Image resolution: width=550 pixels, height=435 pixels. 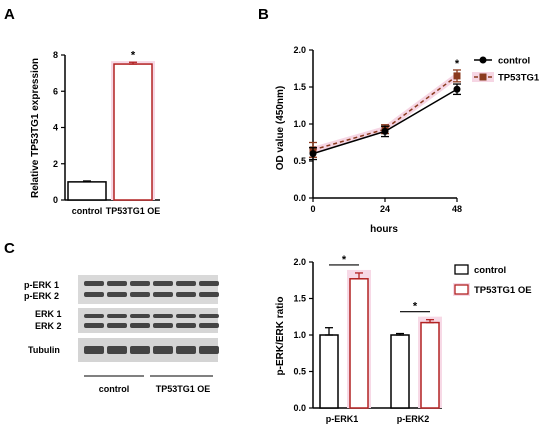 What do you see at coordinates (385, 209) in the screenshot?
I see `panel-b-xtick-label: 24` at bounding box center [385, 209].